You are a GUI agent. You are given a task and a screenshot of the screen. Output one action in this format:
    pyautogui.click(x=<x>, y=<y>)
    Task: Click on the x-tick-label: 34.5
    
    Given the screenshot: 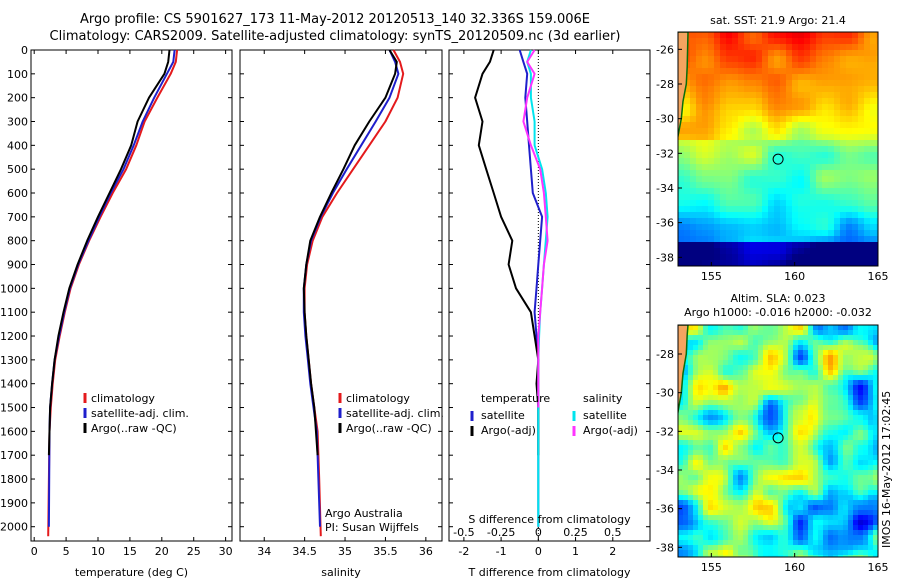 What is the action you would take?
    pyautogui.click(x=304, y=551)
    